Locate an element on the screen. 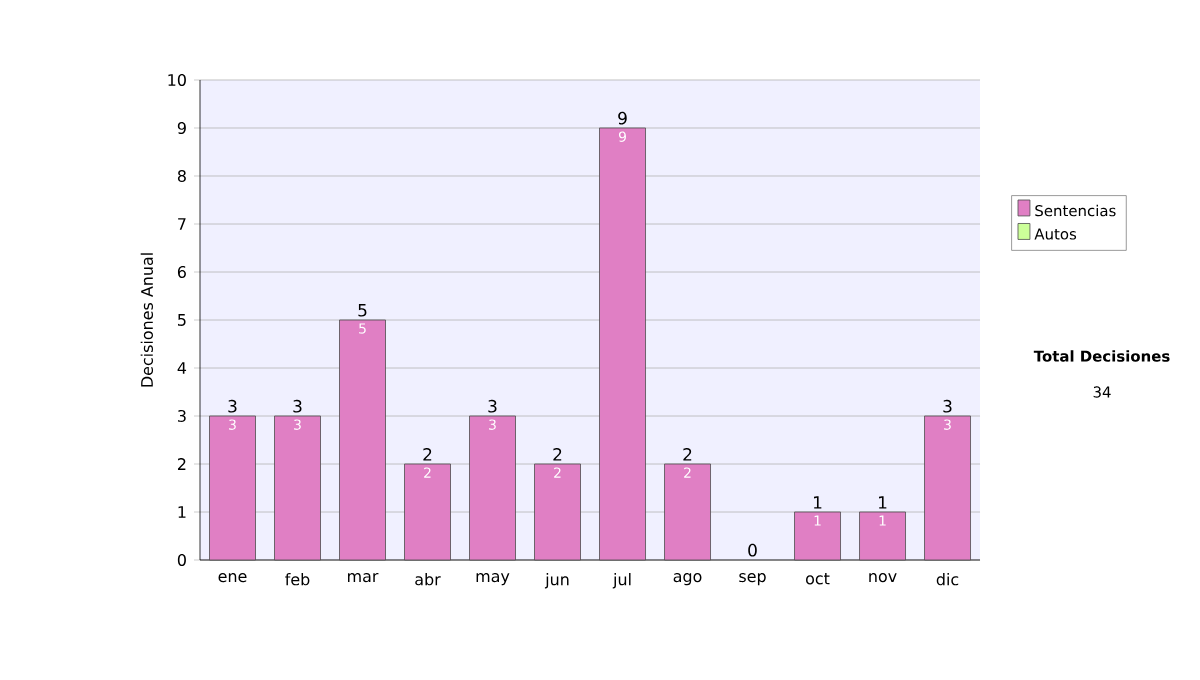  total-label: 0 is located at coordinates (752, 550).